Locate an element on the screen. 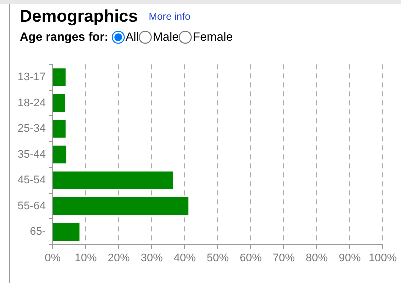 This screenshot has height=283, width=401. x-tick-label: 100% is located at coordinates (383, 258).